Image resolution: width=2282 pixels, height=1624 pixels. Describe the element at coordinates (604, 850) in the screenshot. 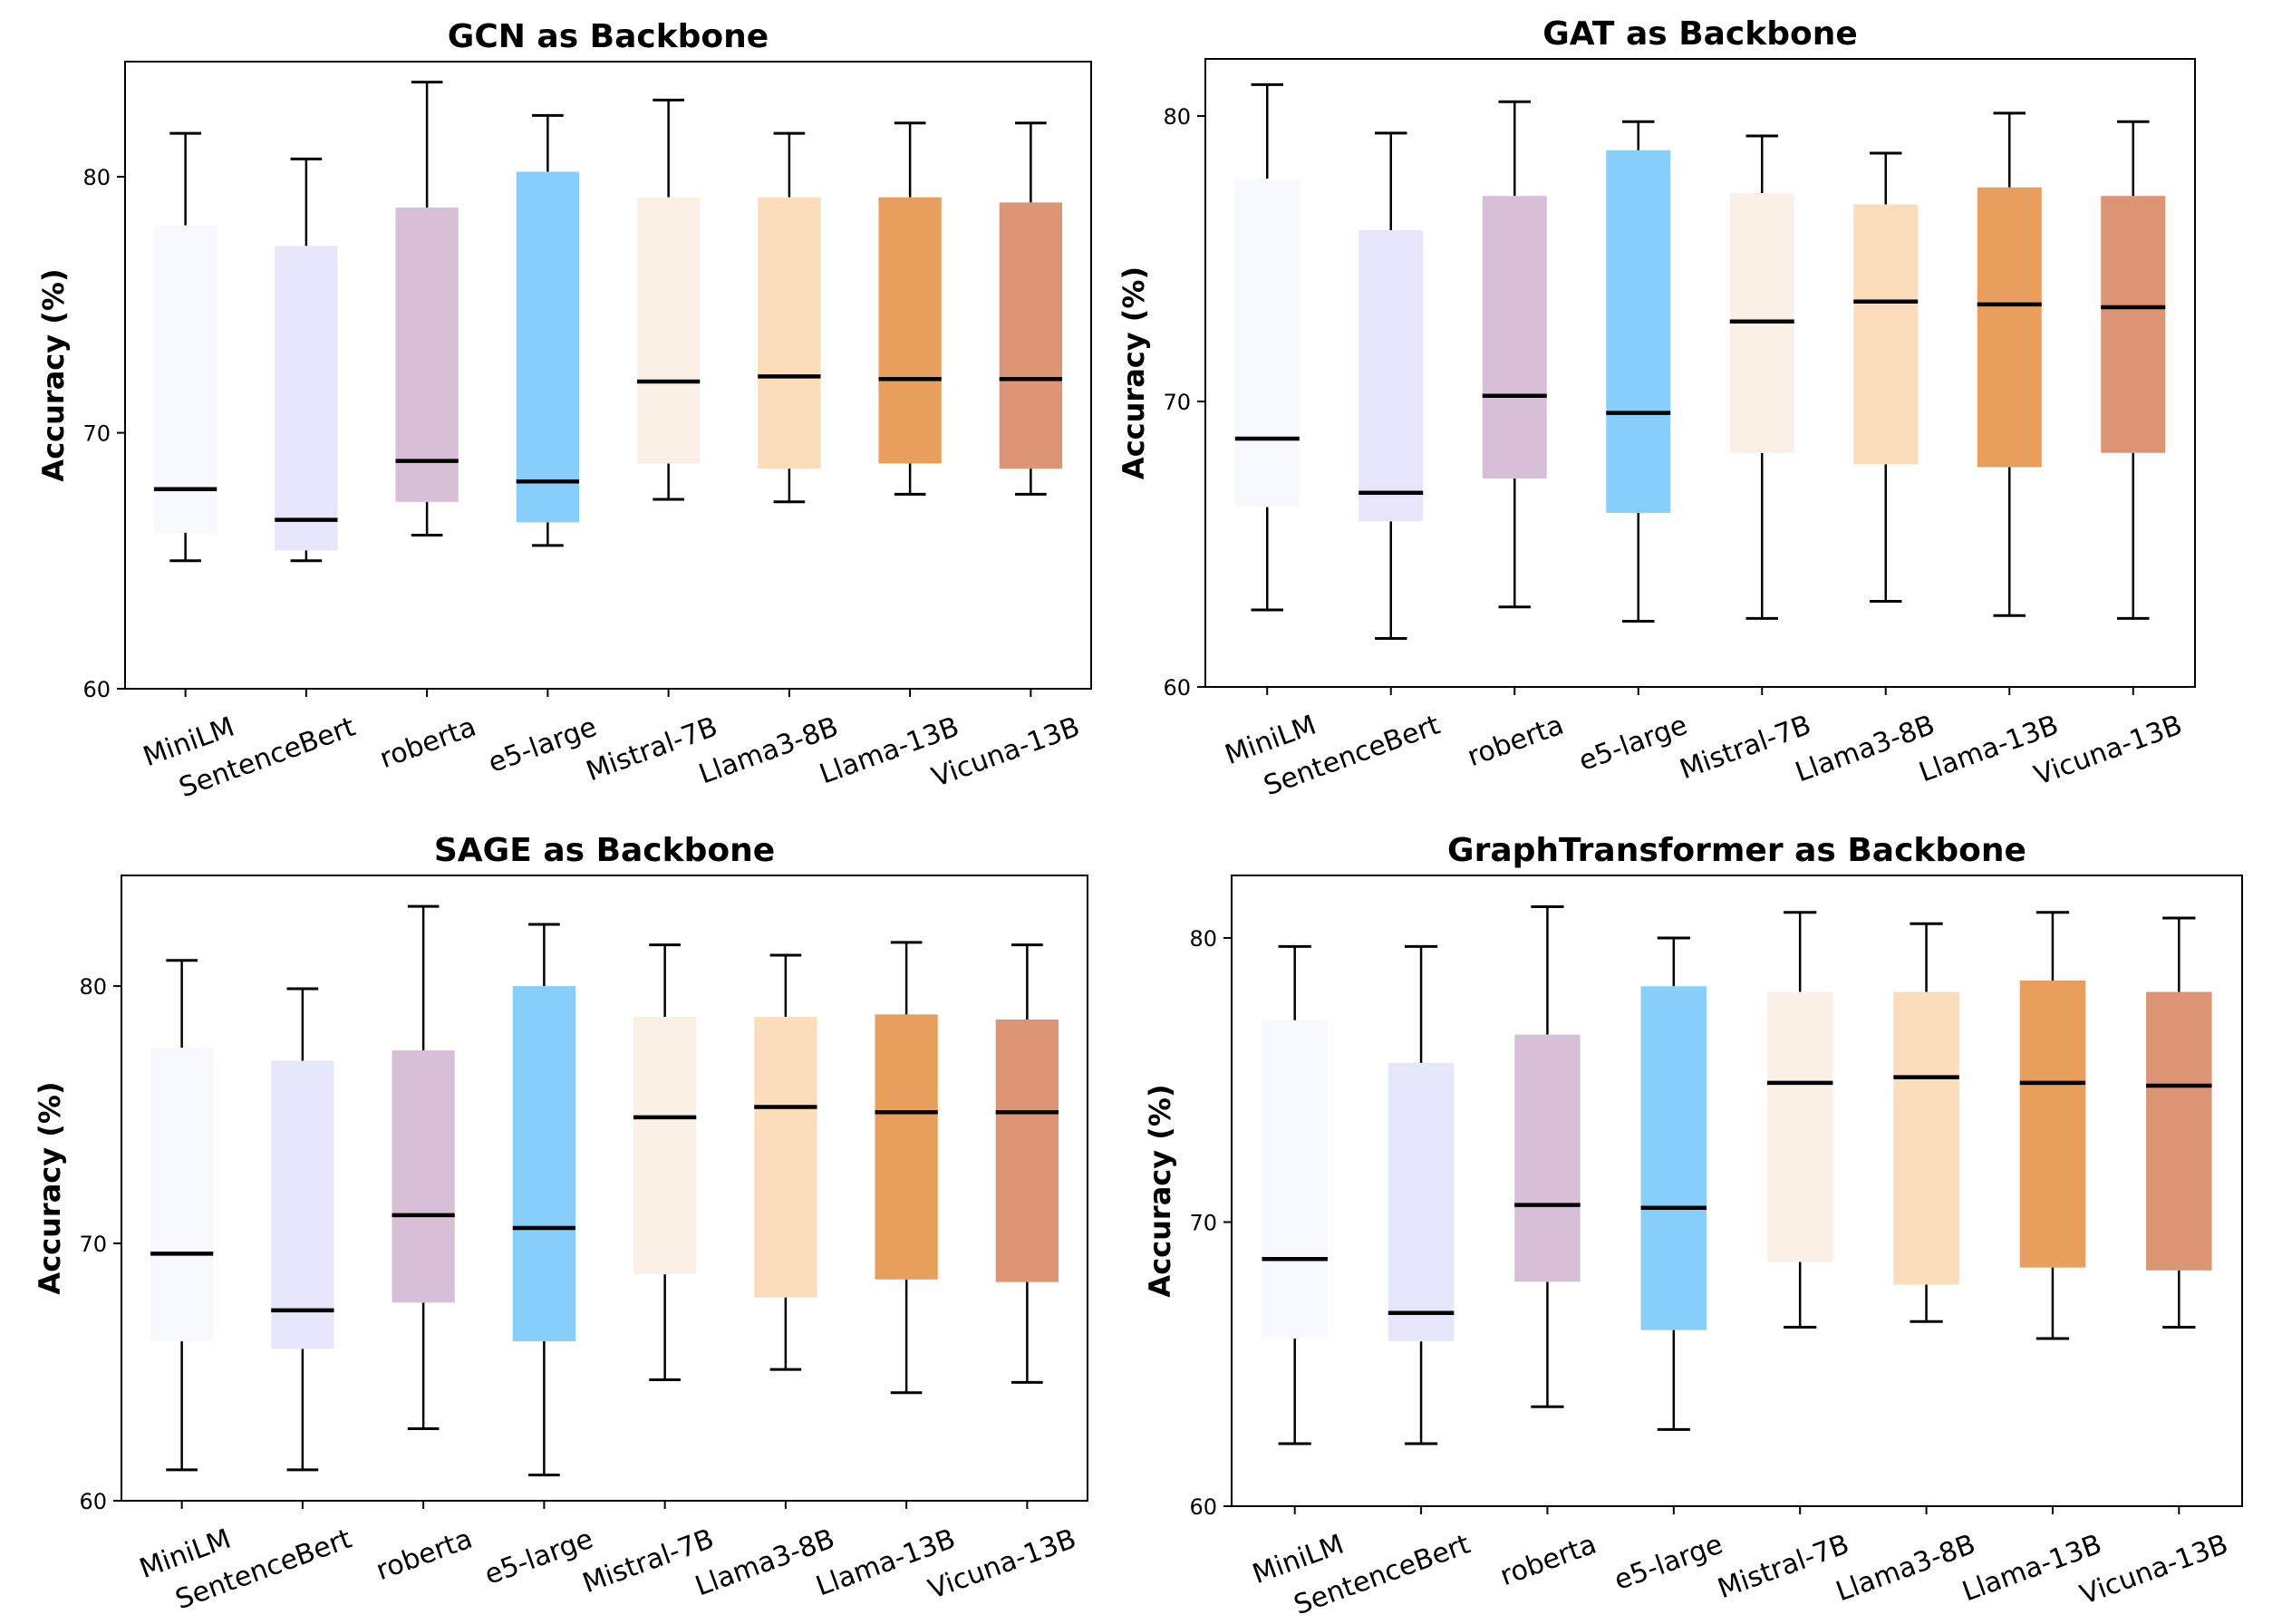

I see `chart-title: SAGE as Backbone` at that location.